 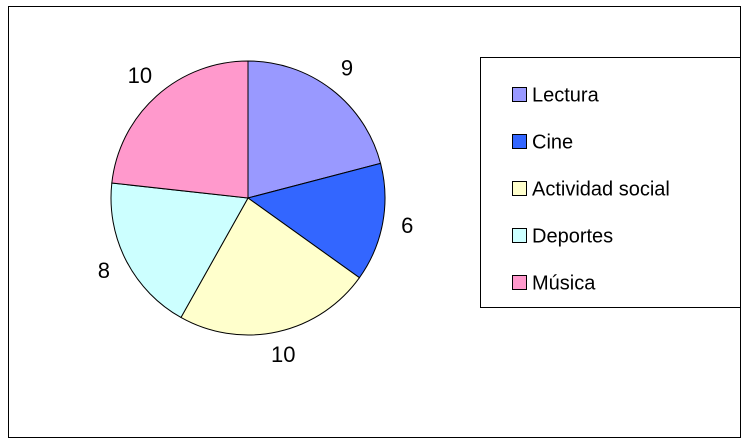 What do you see at coordinates (566, 95) in the screenshot?
I see `legend-label: Lectura` at bounding box center [566, 95].